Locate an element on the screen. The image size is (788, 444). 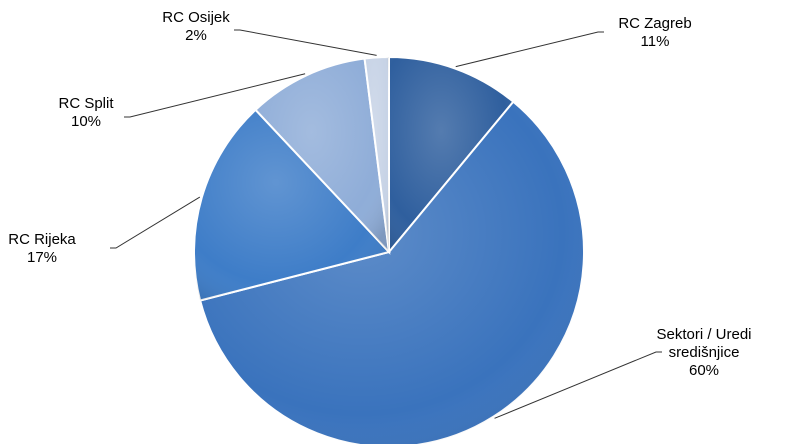
slice-name-label: središnjice is located at coordinates (704, 352).